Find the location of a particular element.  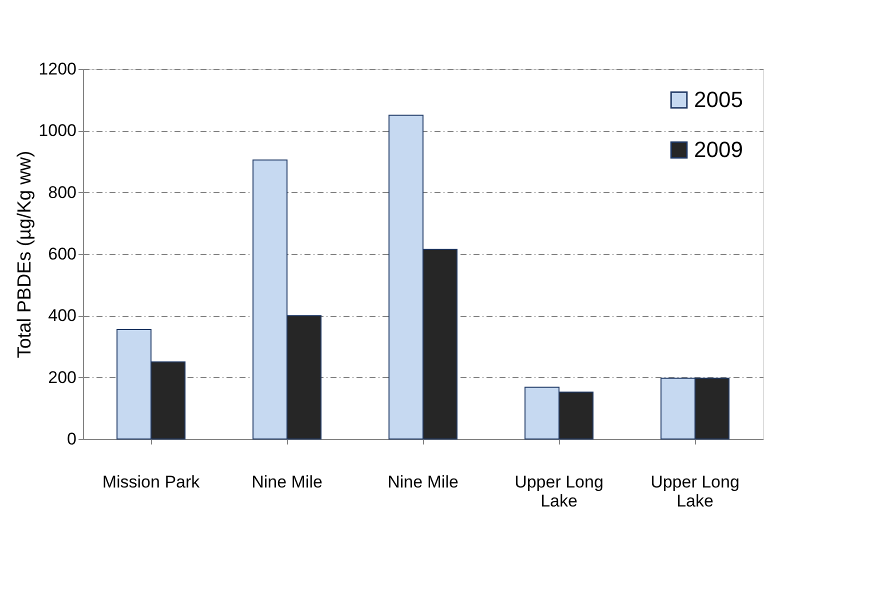

y-tick-label: 600 is located at coordinates (62, 254).